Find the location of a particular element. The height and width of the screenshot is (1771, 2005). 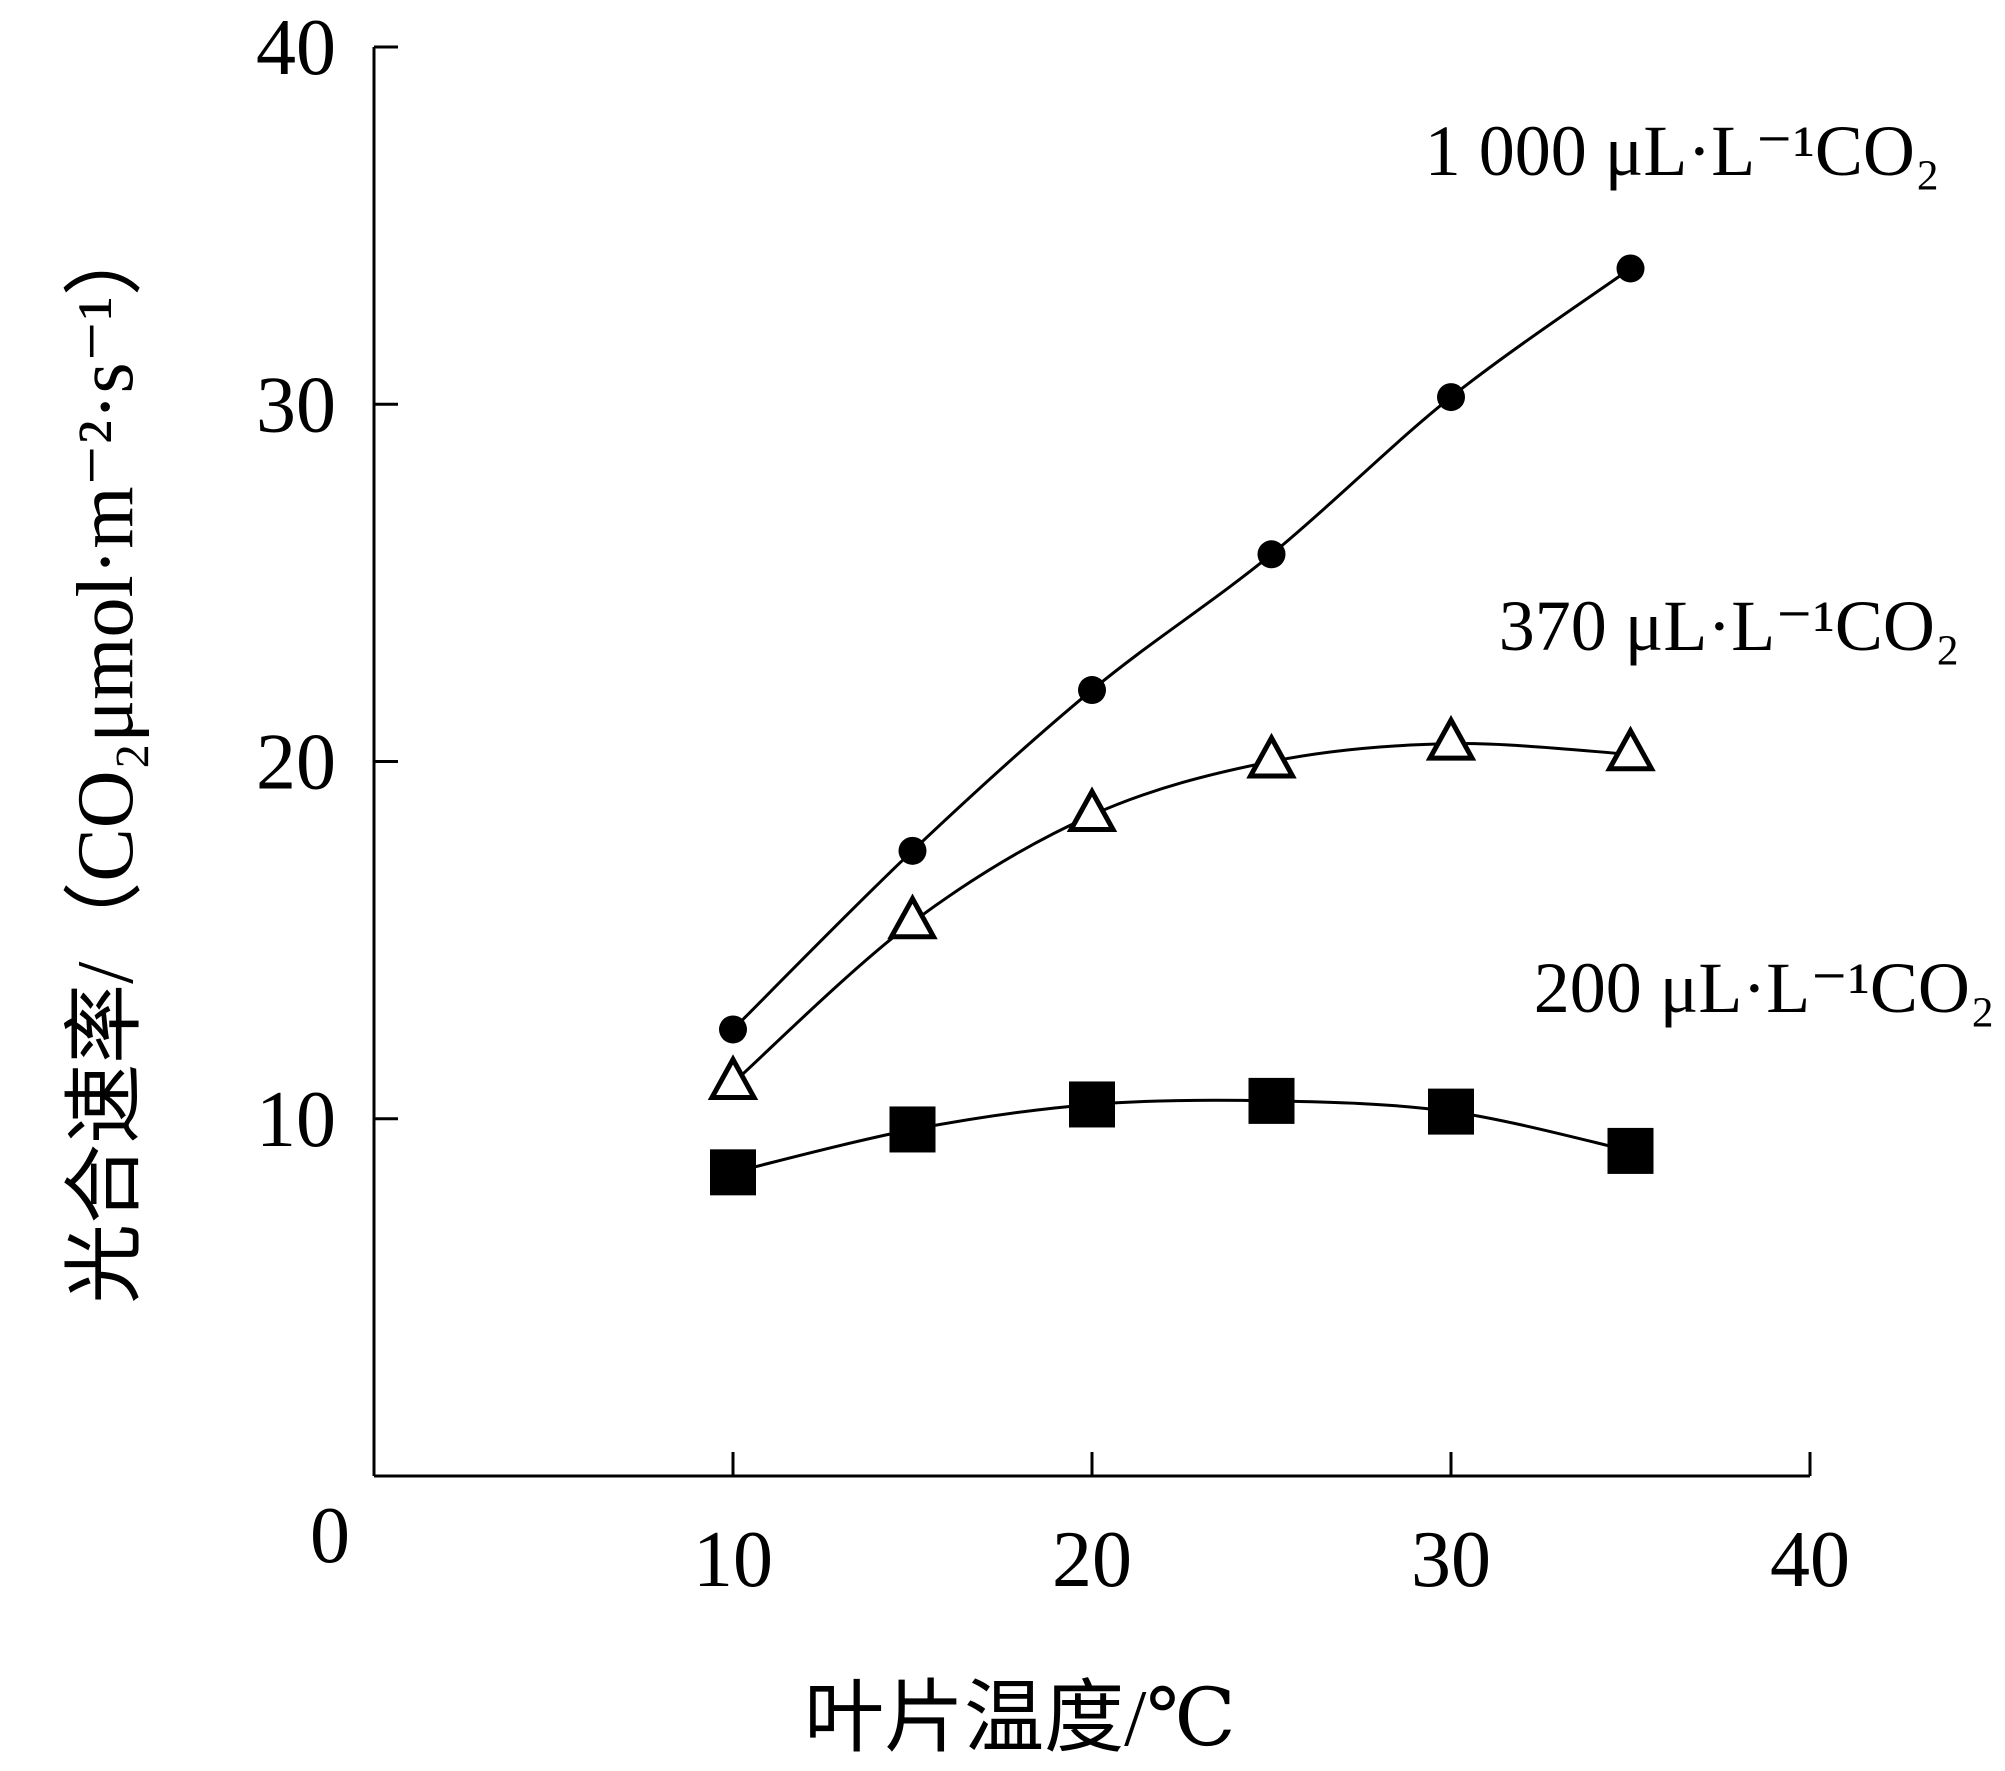

series-label-200: 200 μL·L⁻¹CO₂ is located at coordinates (1764, 988).